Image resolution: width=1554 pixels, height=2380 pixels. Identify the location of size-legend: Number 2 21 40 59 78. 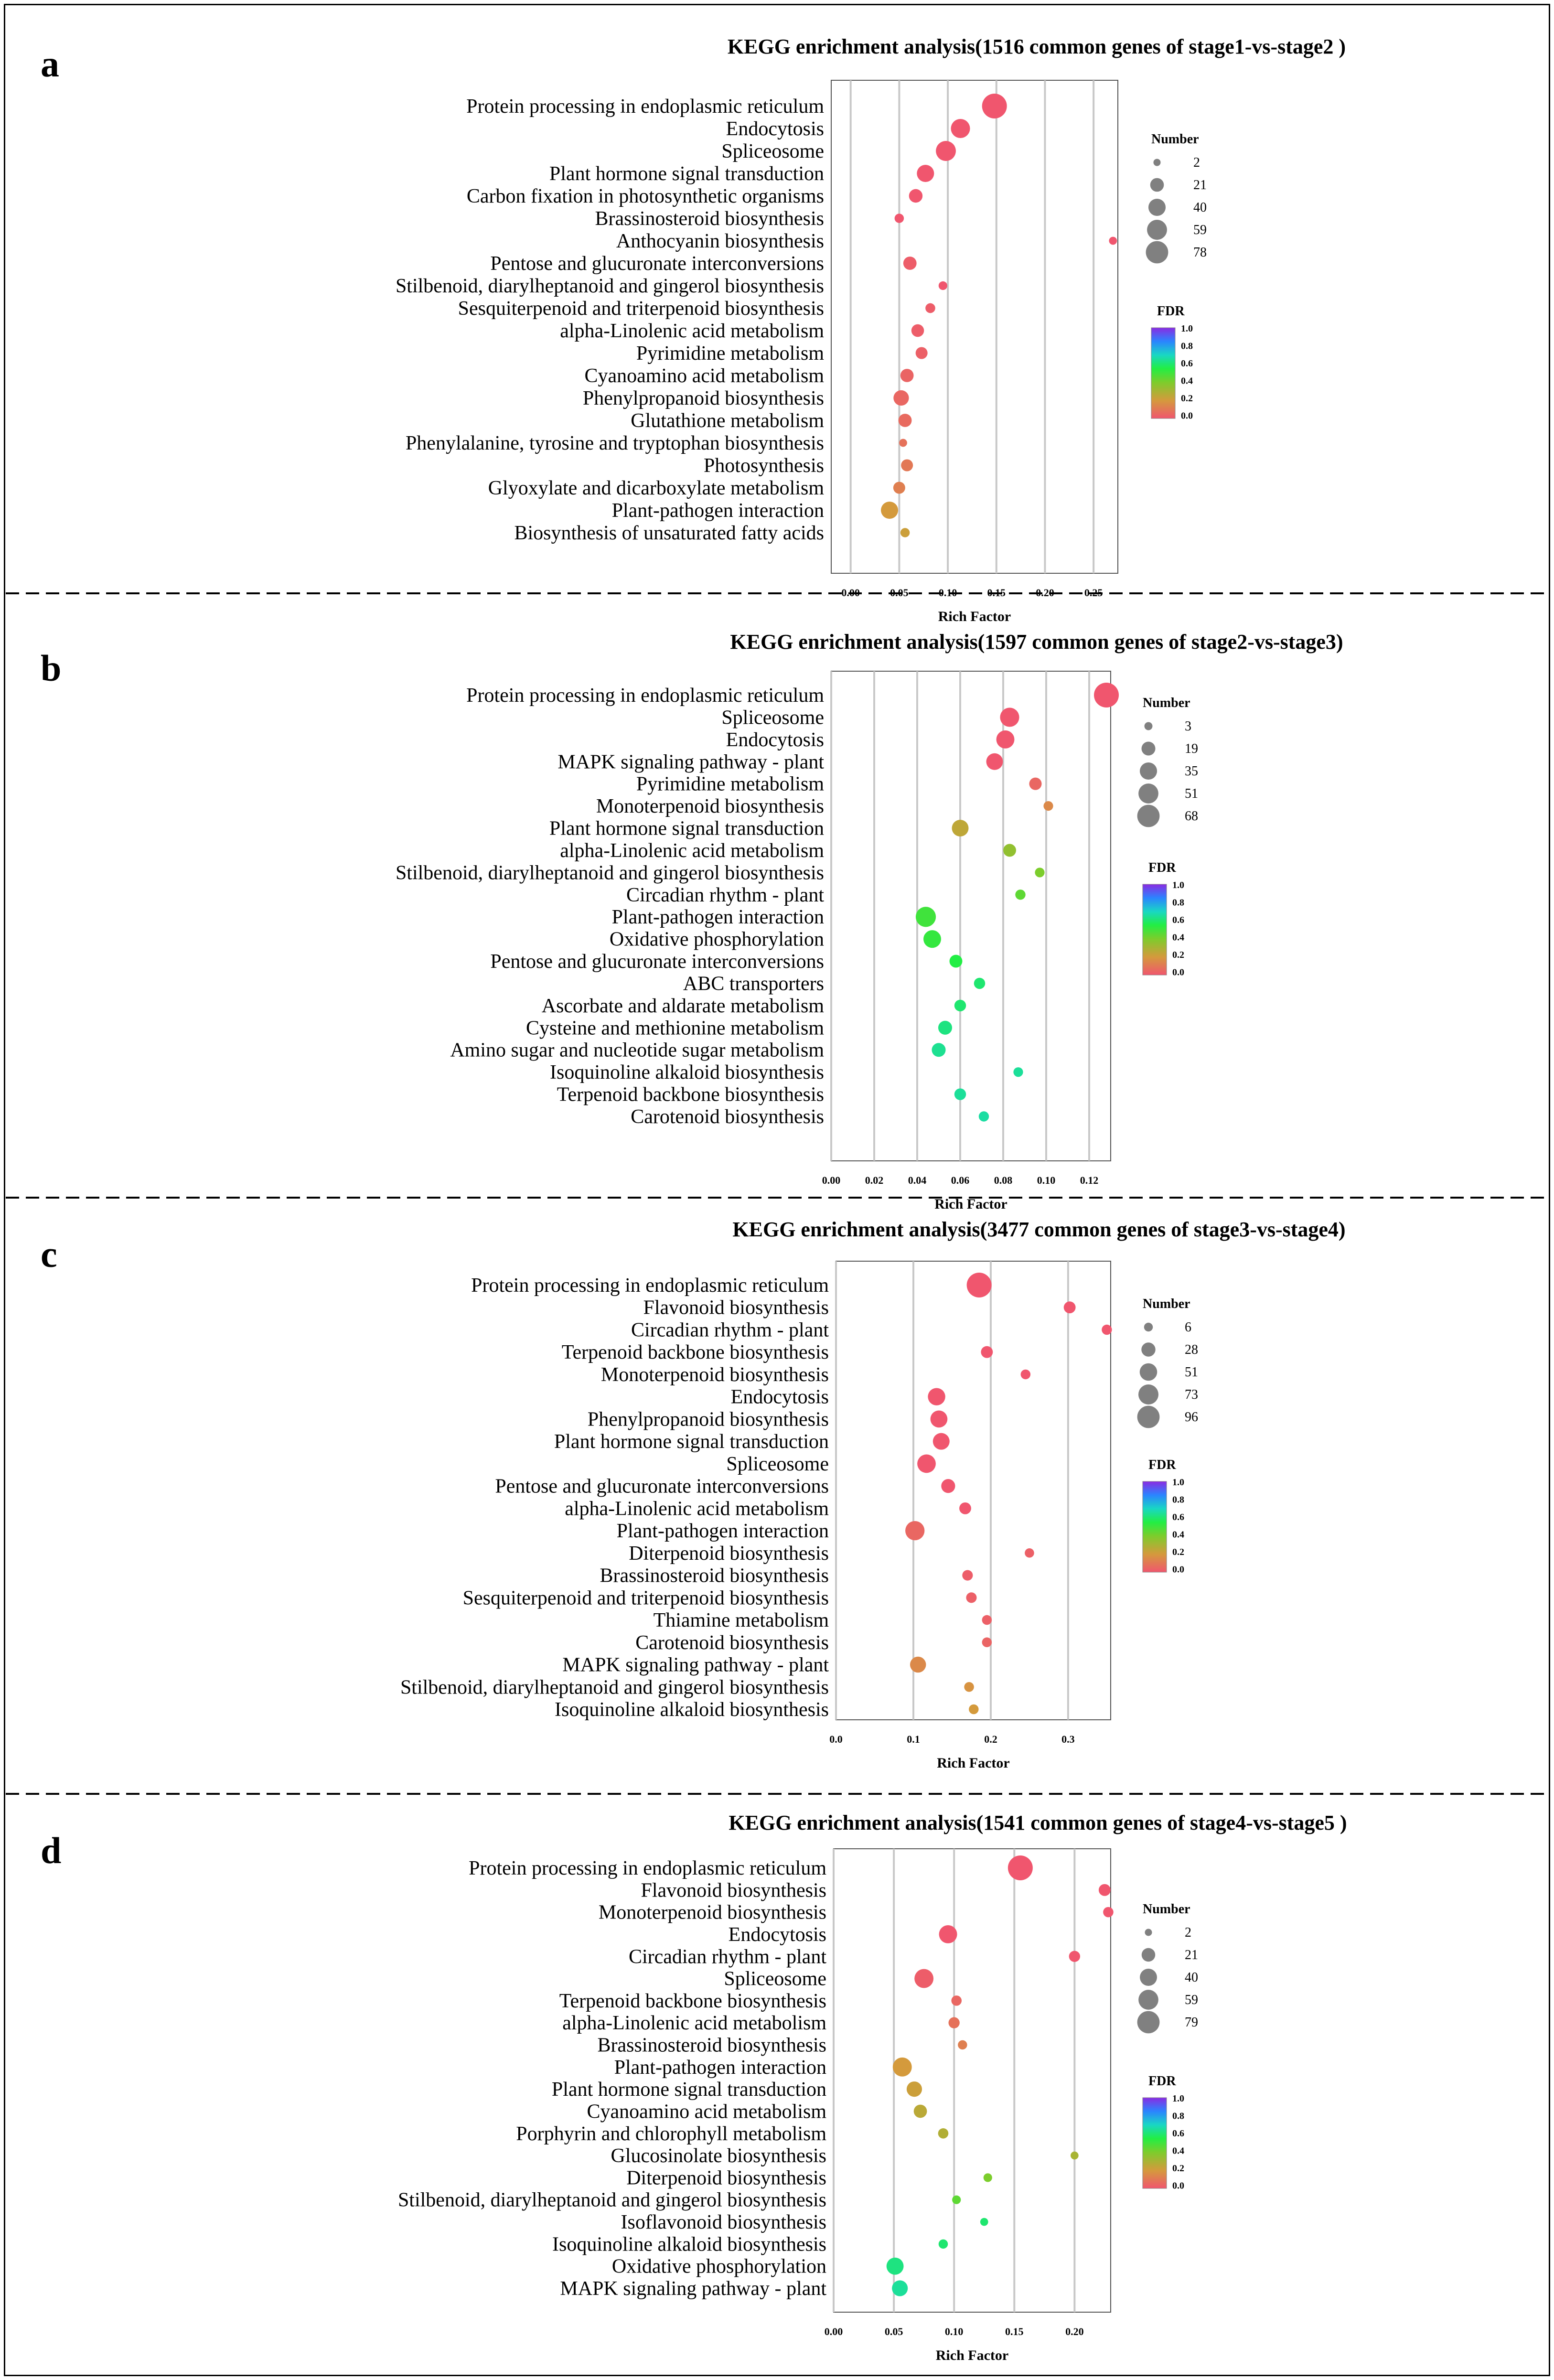
(1176, 198).